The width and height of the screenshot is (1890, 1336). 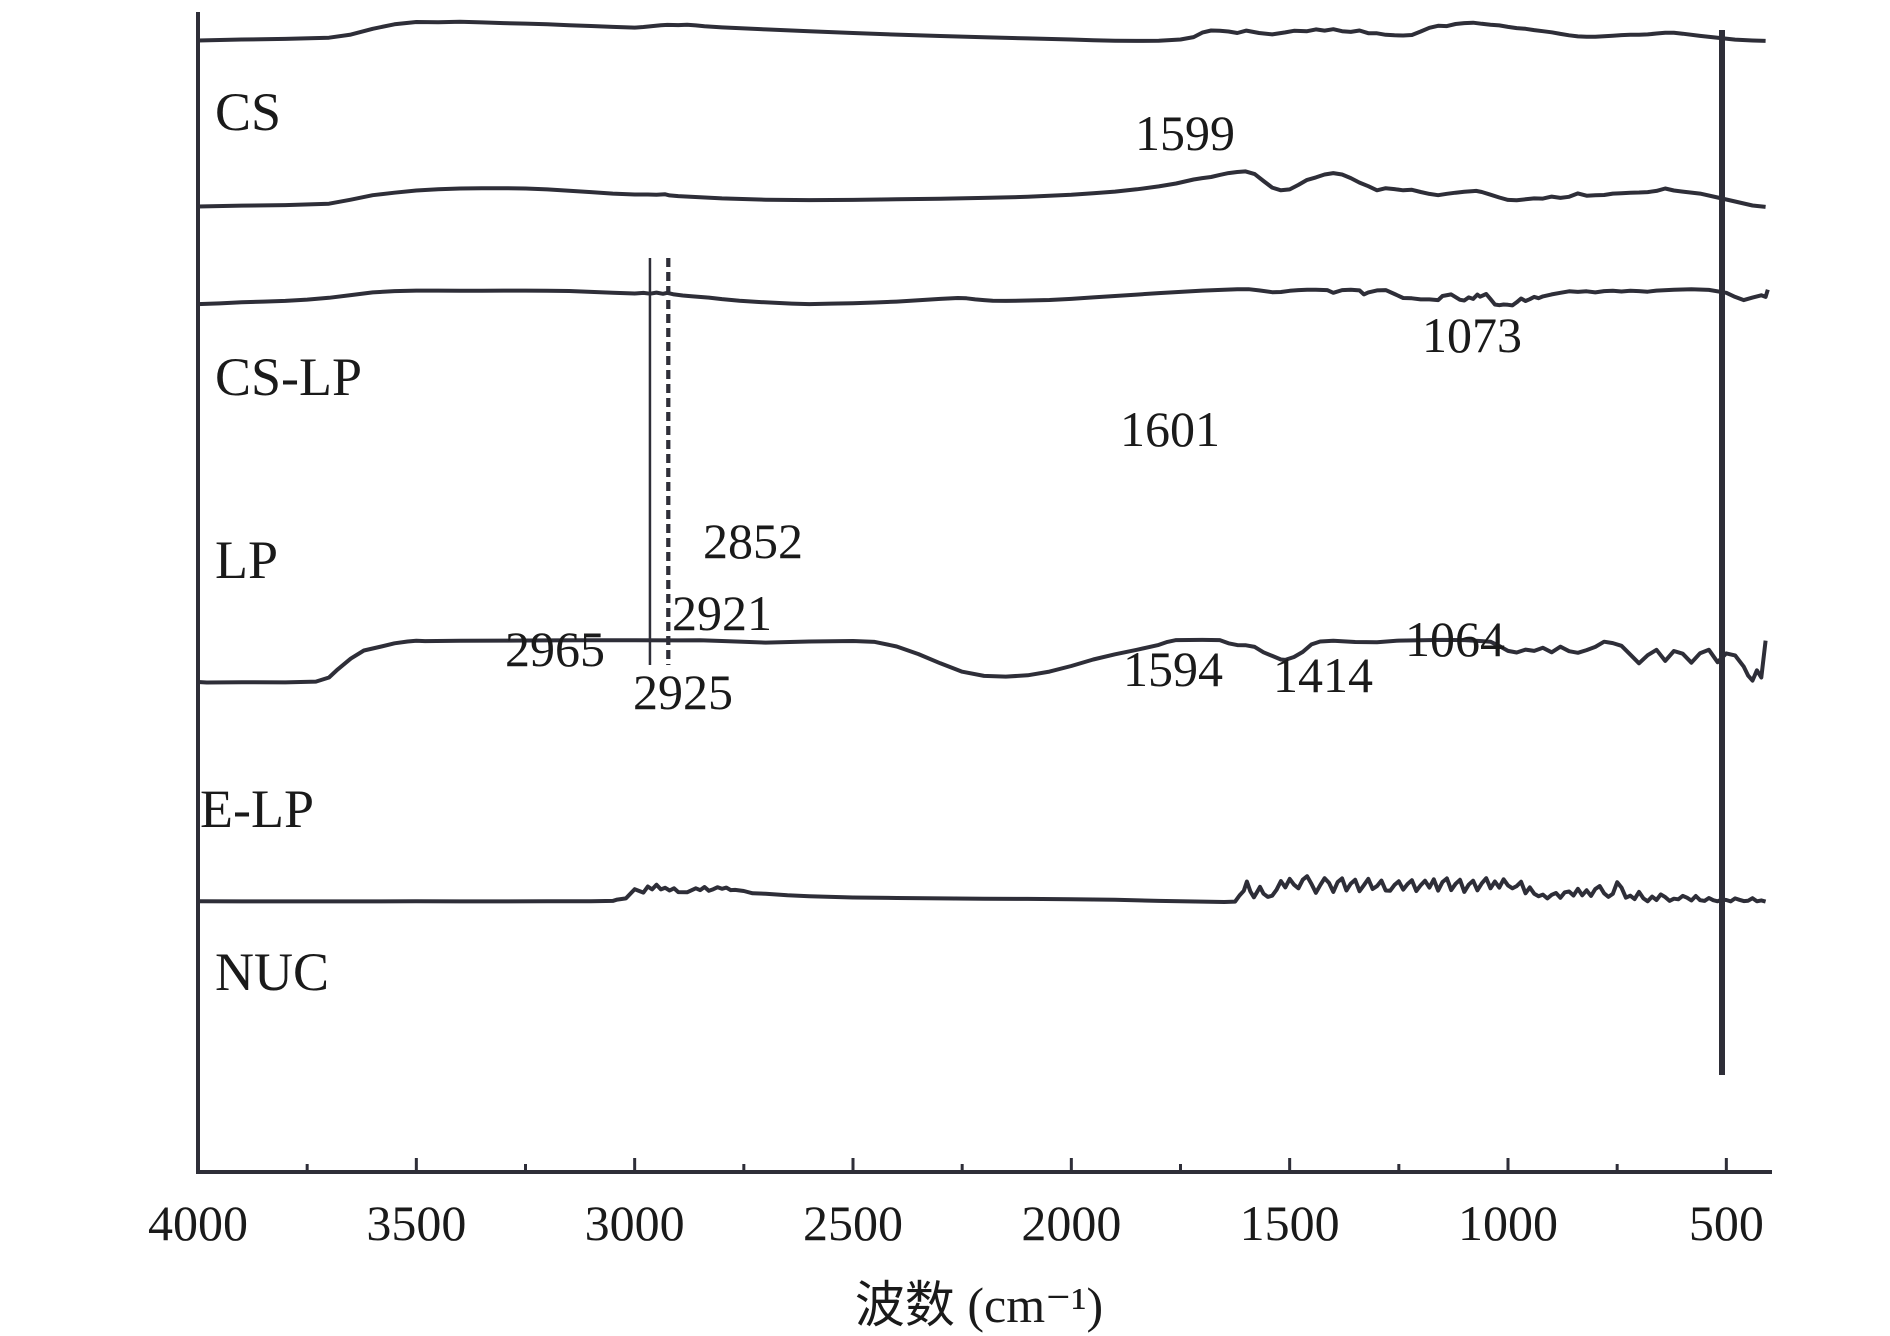 I want to click on x-tick-label: 1500, so click(x=1290, y=1223).